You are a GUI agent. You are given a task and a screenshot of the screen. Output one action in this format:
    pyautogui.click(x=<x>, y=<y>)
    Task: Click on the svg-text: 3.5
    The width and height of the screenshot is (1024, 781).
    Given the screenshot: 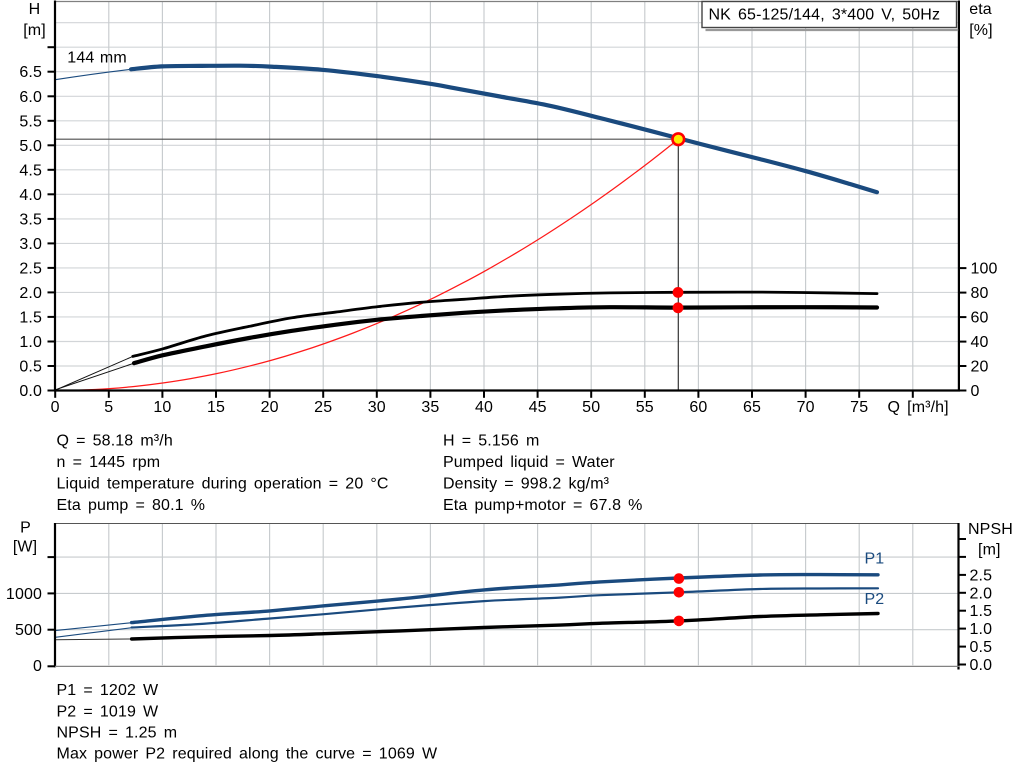 What is the action you would take?
    pyautogui.click(x=30, y=219)
    